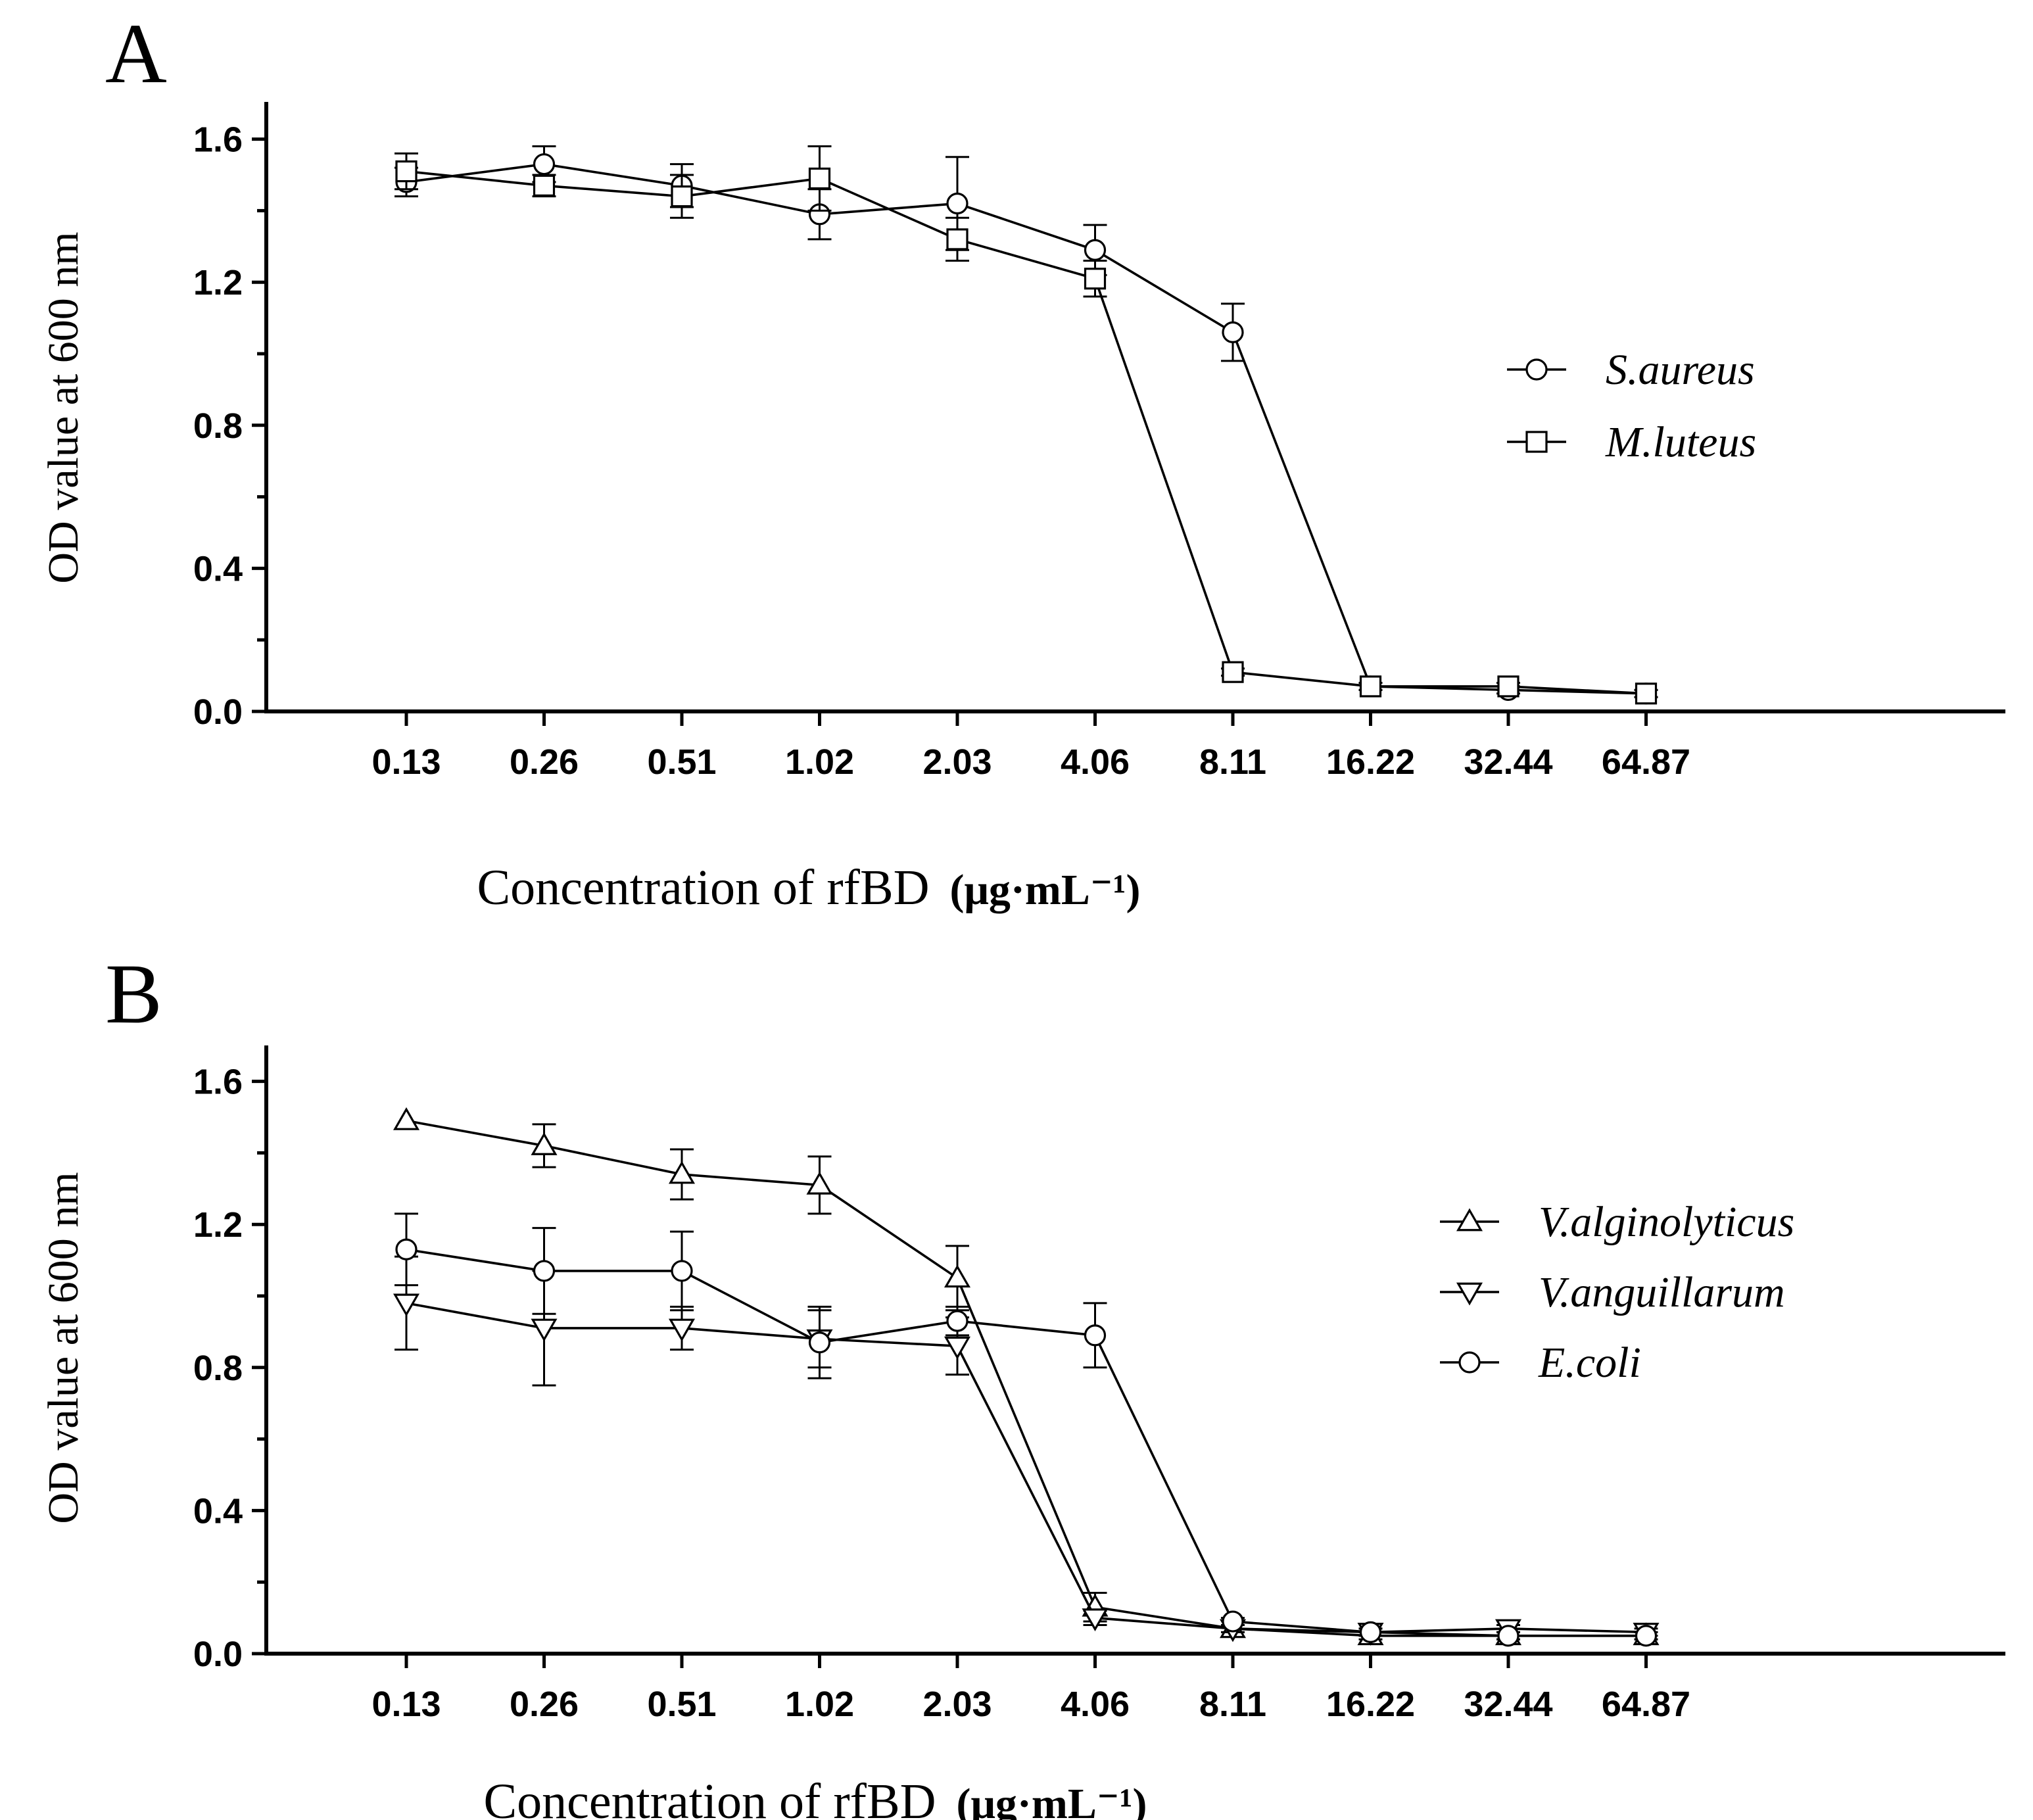 This screenshot has width=2033, height=1820. What do you see at coordinates (63, 407) in the screenshot?
I see `y-axis-label-a: OD value at 600 nm` at bounding box center [63, 407].